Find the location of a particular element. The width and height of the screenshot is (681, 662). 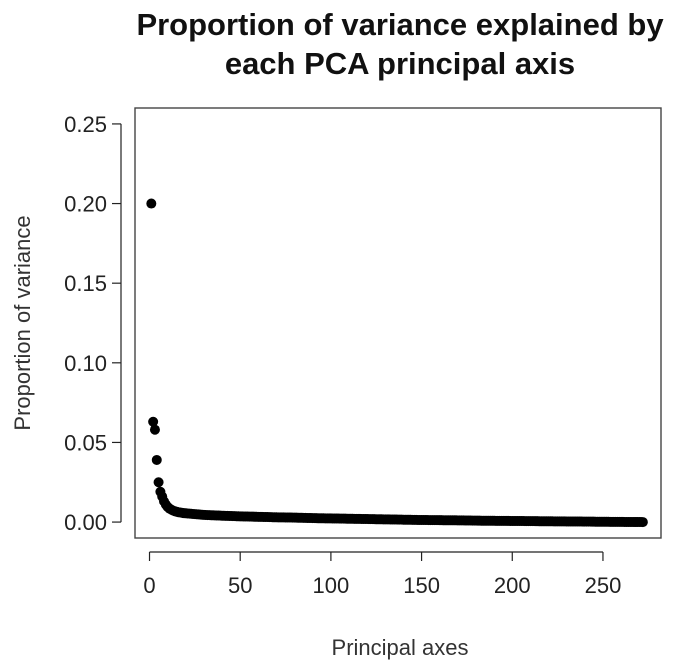

x-tick-label: 0 is located at coordinates (149, 585).